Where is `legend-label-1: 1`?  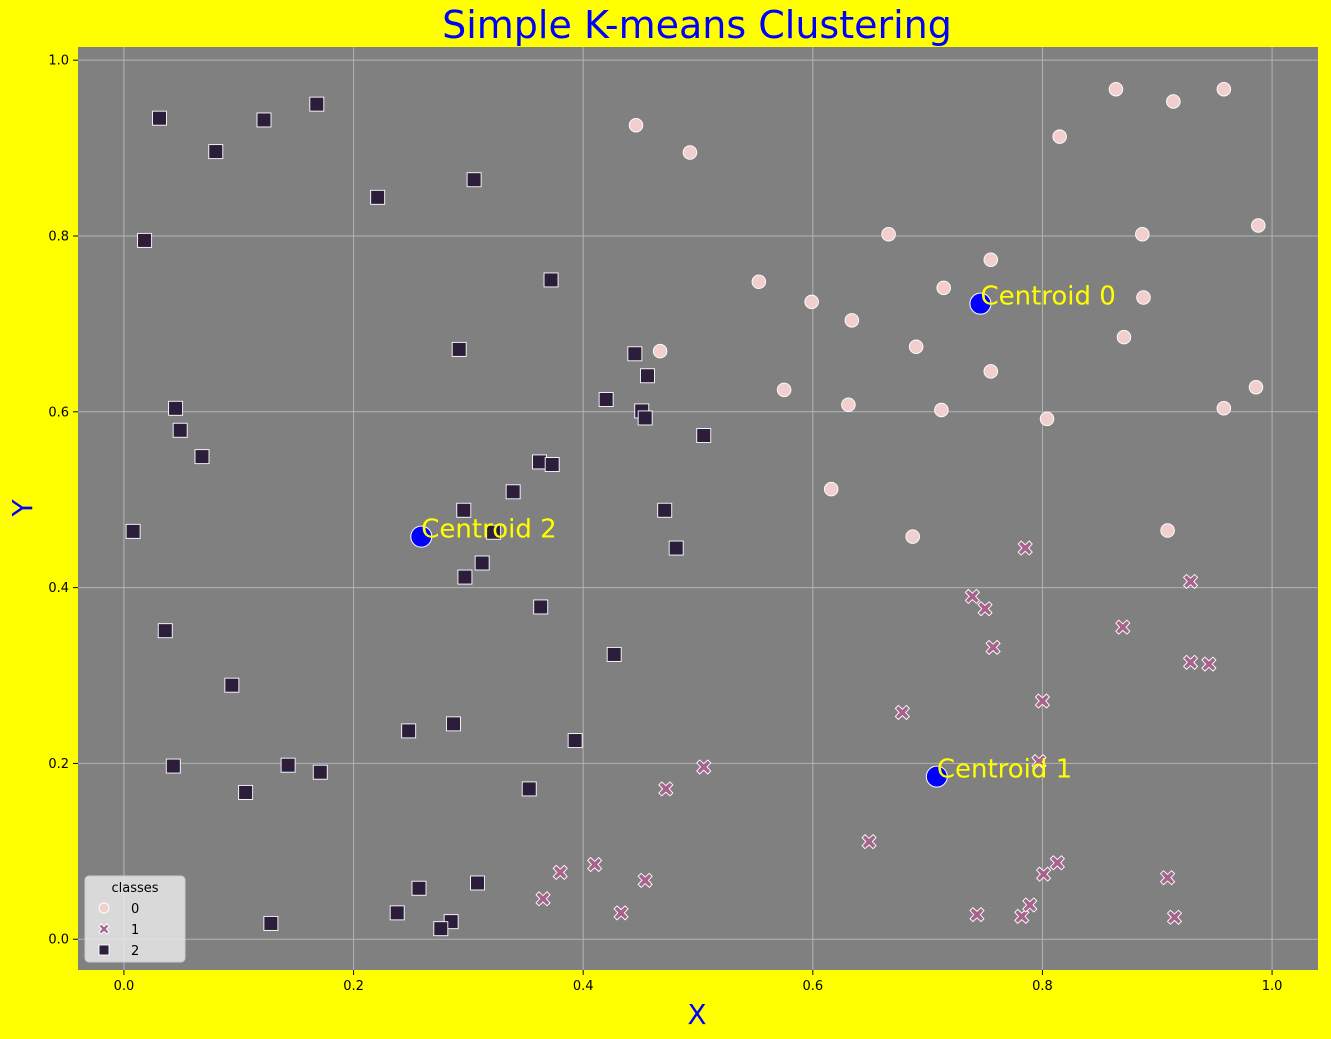 legend-label-1: 1 is located at coordinates (135, 930).